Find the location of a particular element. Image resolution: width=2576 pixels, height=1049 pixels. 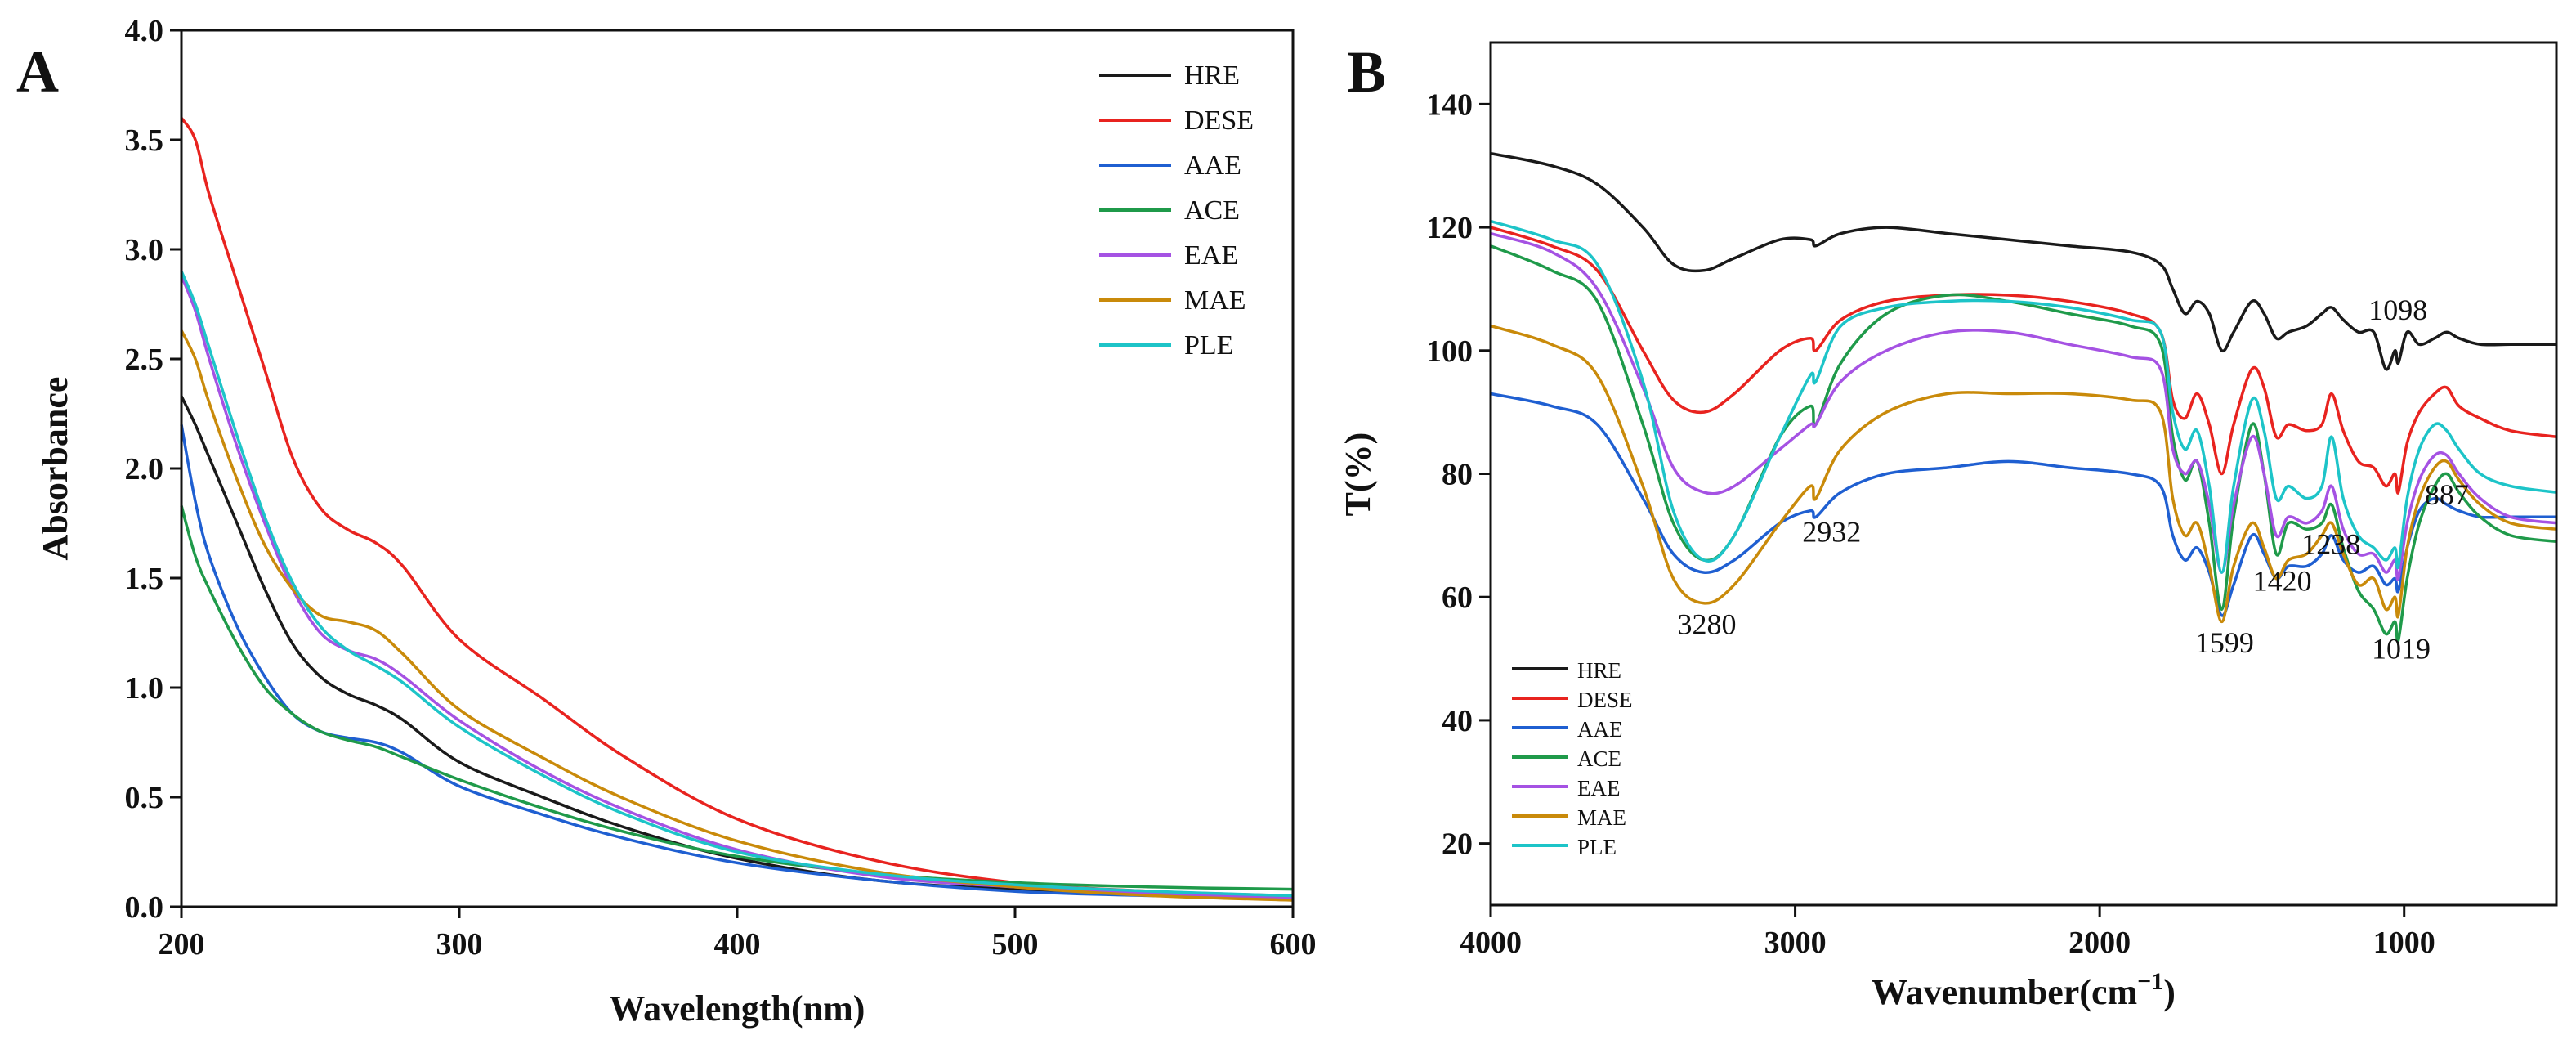

chart-b-xlabel-main: Wavenumber(cm is located at coordinates (2004, 992).